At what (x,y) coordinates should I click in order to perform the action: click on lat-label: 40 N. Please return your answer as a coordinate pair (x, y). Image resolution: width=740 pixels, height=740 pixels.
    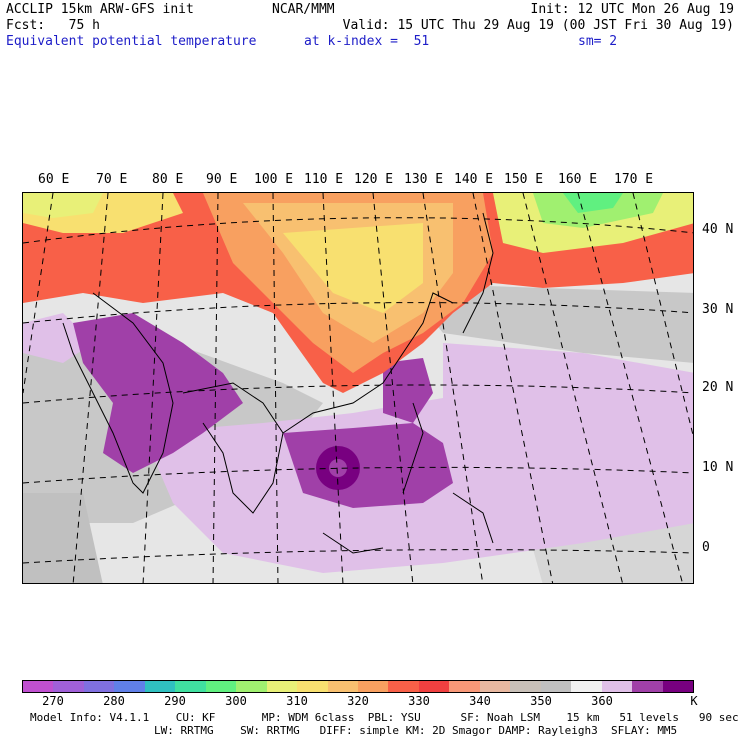
    Looking at the image, I should click on (718, 229).